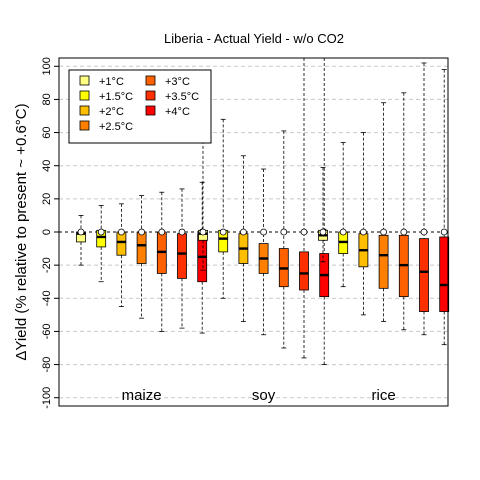 The image size is (480, 480). I want to click on y-axis: -100 -80 -60 -40 -20 0 20 40 60 80 100, so click(50, 233).